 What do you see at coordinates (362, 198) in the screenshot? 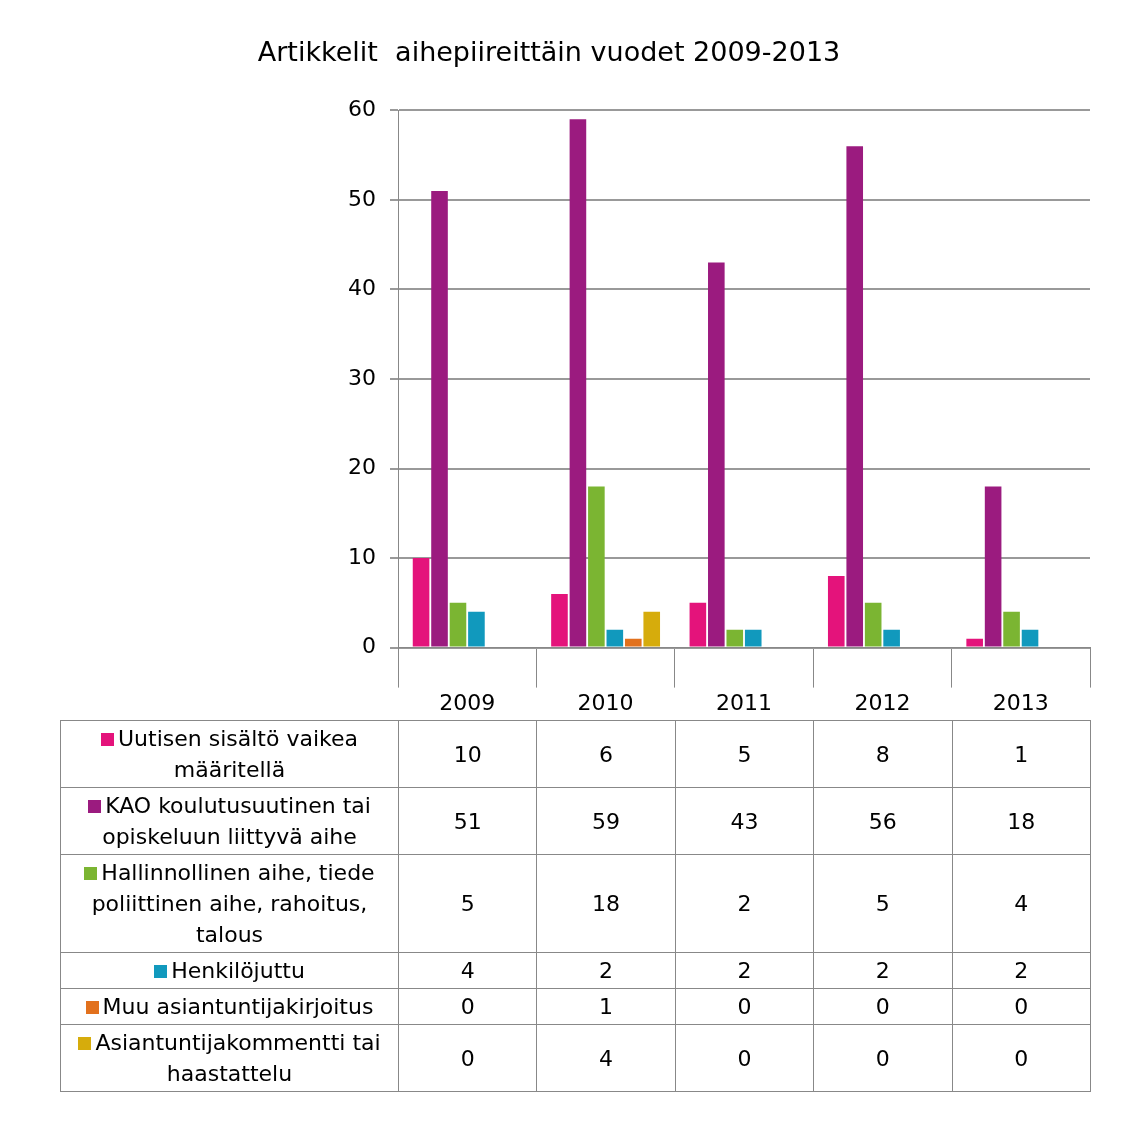
I see `y-tick-label: 50` at bounding box center [362, 198].